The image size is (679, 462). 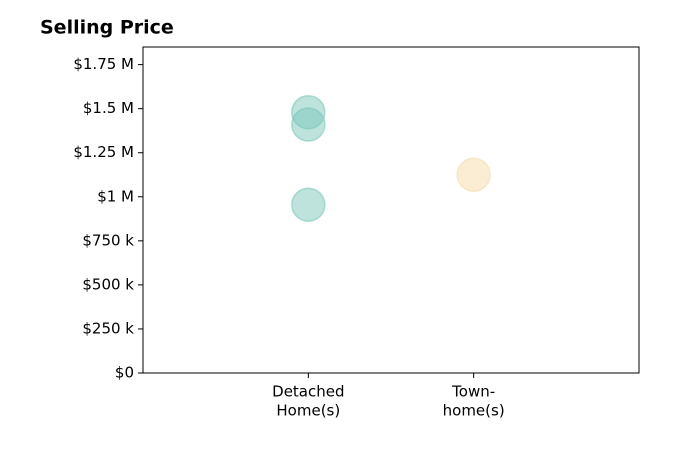 What do you see at coordinates (108, 328) in the screenshot?
I see `y-tick-label: $250 k` at bounding box center [108, 328].